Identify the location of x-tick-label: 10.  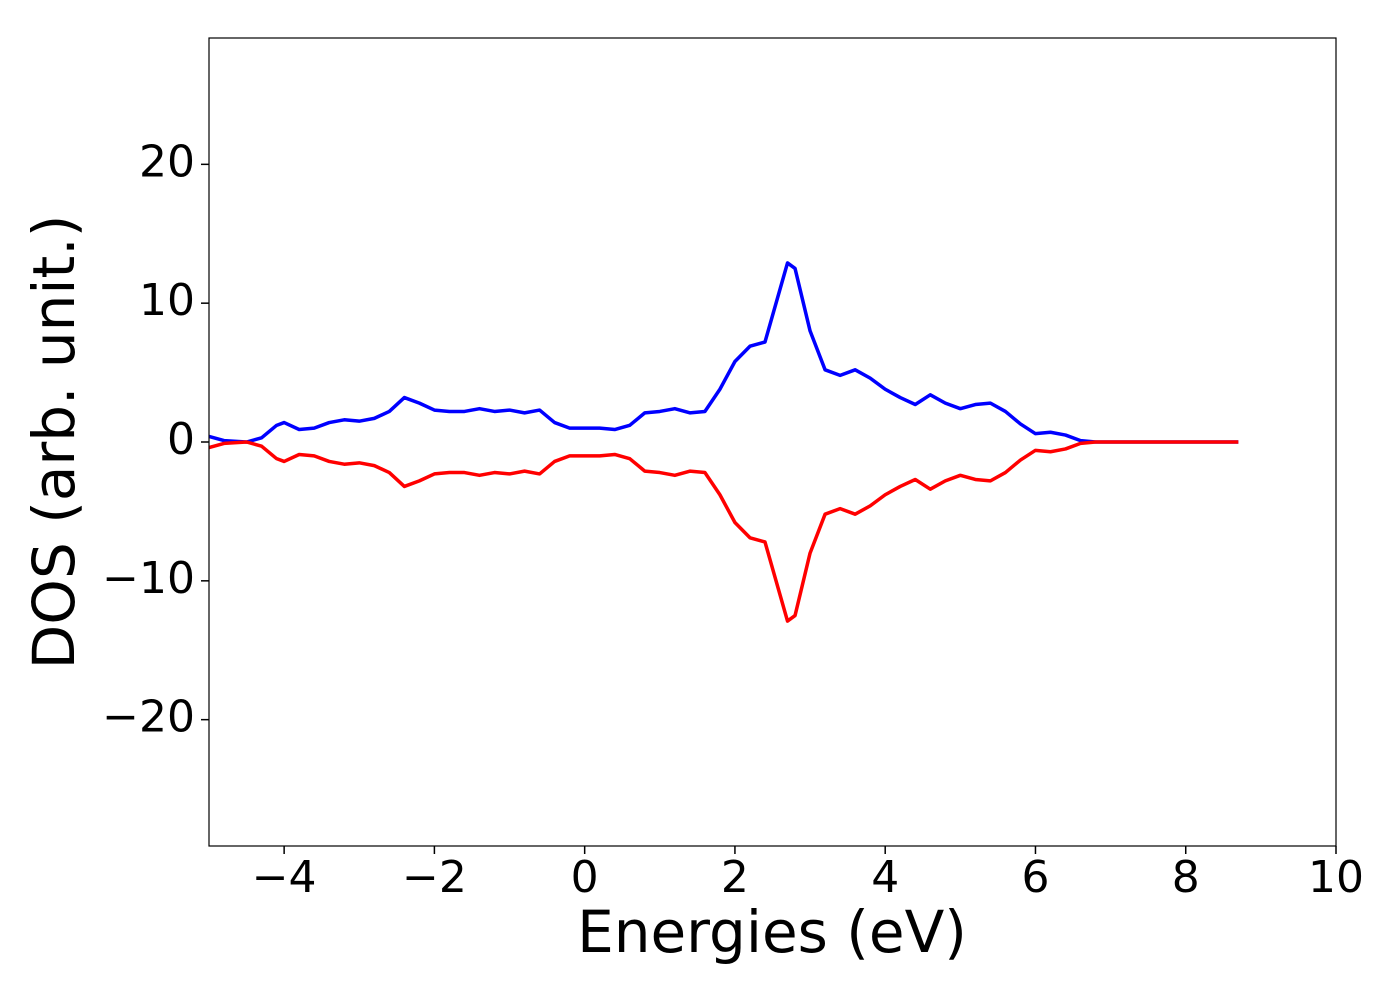
(1336, 877).